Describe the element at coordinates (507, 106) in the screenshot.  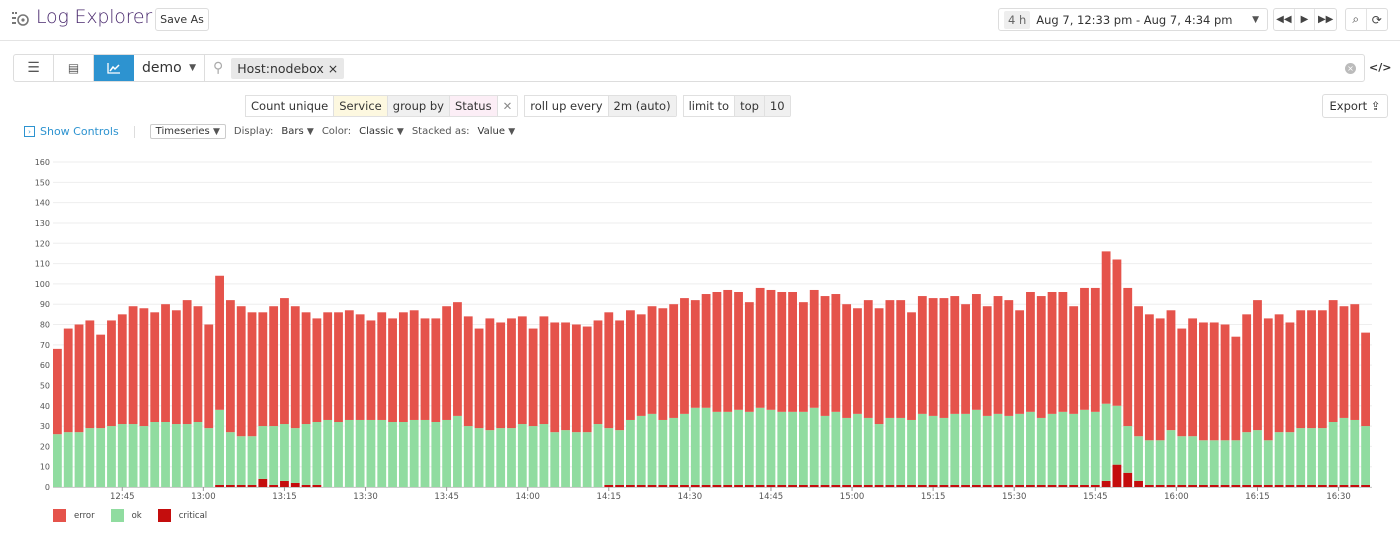
I see `remove-group-icon: ✕` at that location.